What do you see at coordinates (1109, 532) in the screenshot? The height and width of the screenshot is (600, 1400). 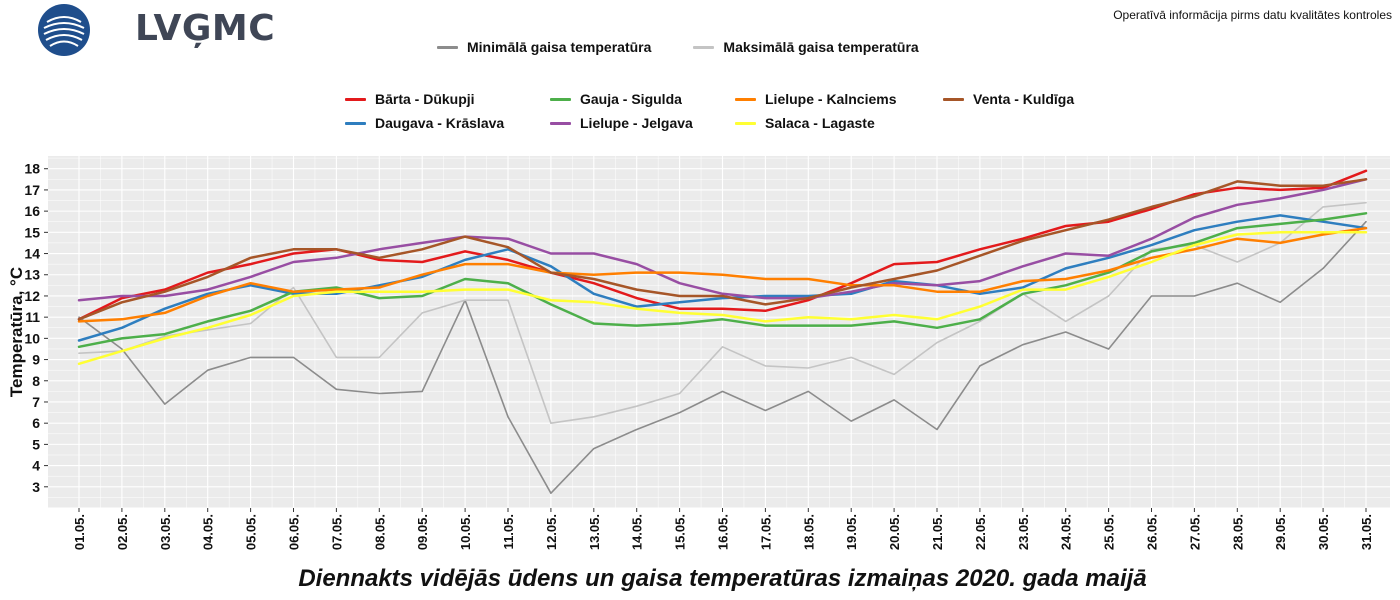 I see `x-tick-label: 25.05.` at bounding box center [1109, 532].